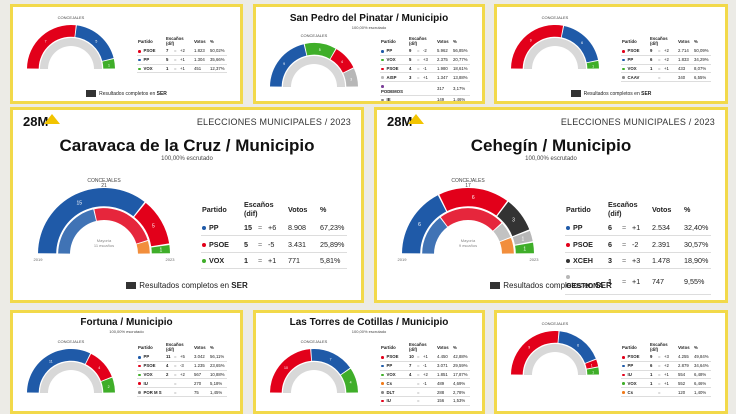  What do you see at coordinates (702, 366) in the screenshot?
I see `percent-cell: 34,64%` at bounding box center [702, 366].